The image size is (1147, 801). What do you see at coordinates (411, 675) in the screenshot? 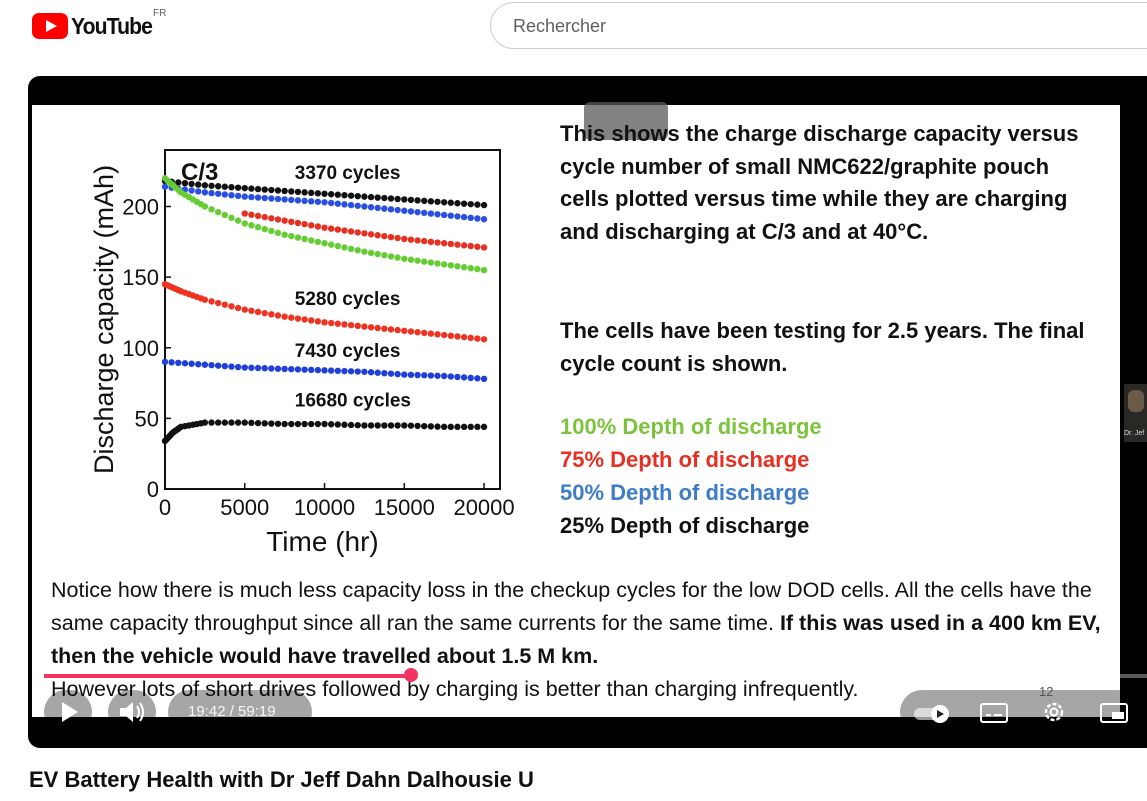
I see `progress-scrubber` at bounding box center [411, 675].